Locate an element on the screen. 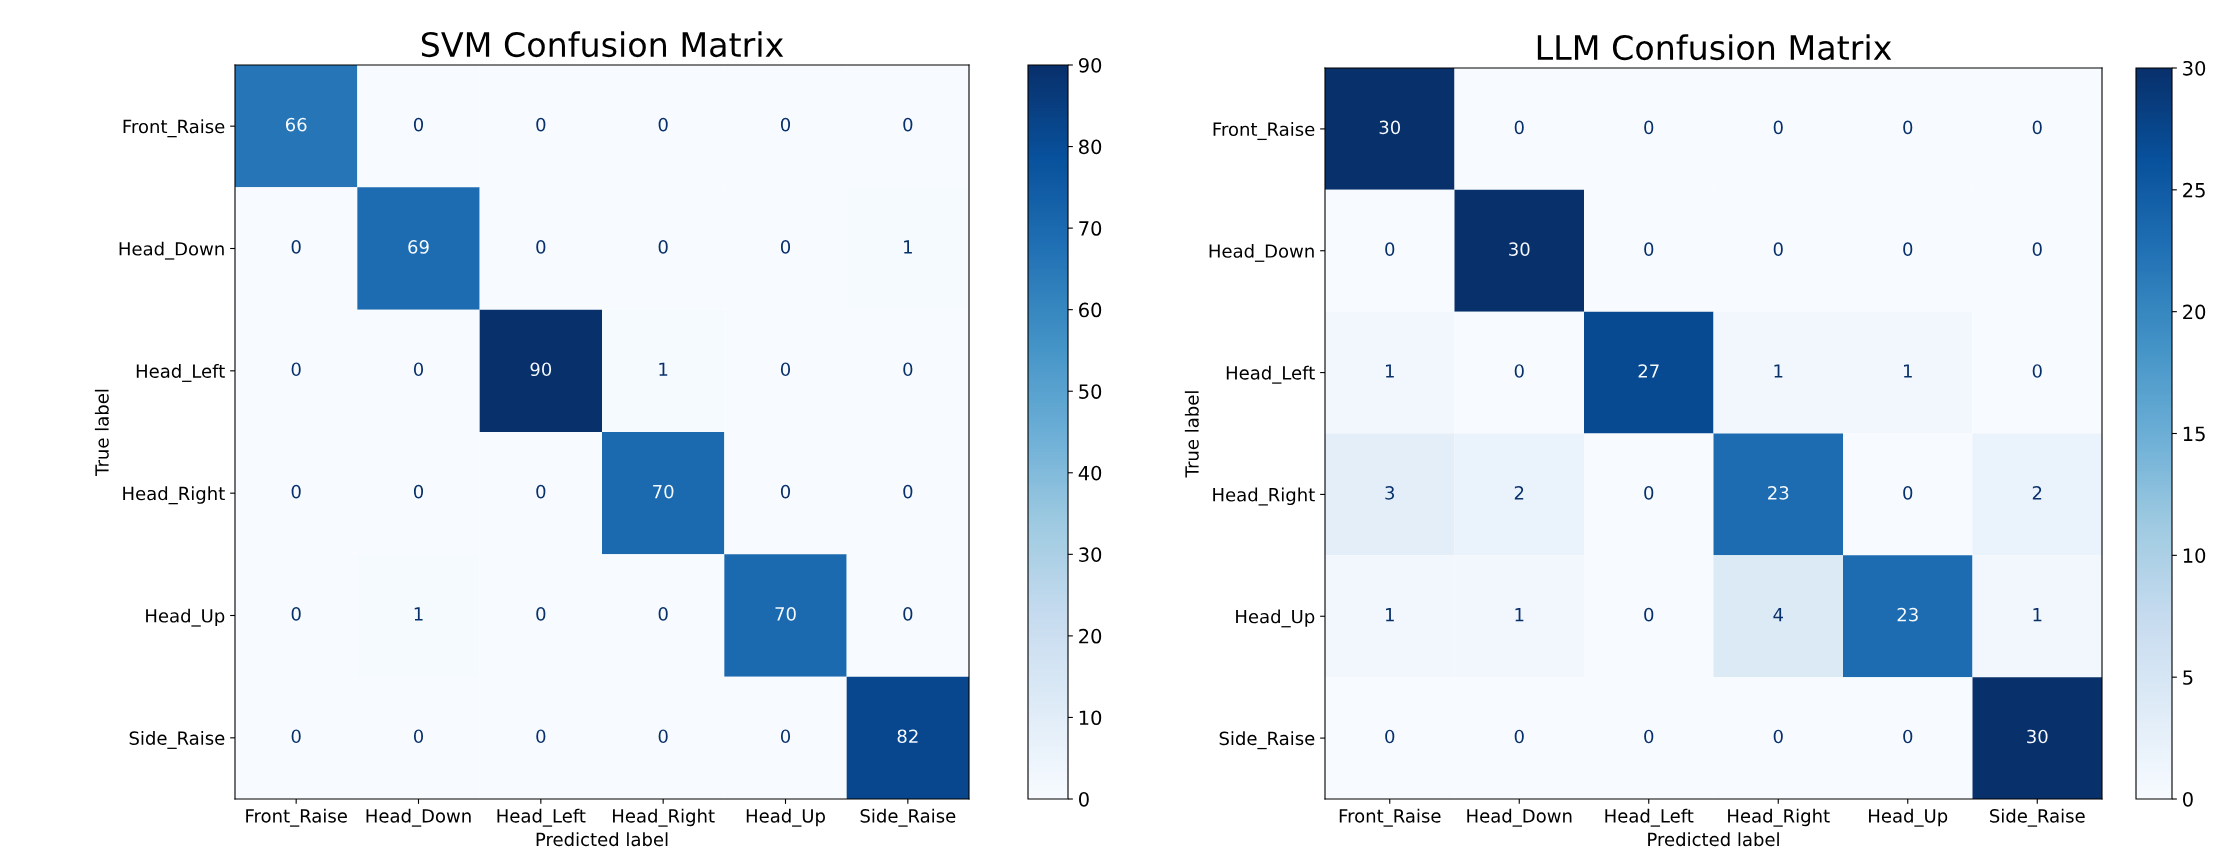 Image resolution: width=2218 pixels, height=849 pixels. color-bar-label: 25 is located at coordinates (2194, 190).